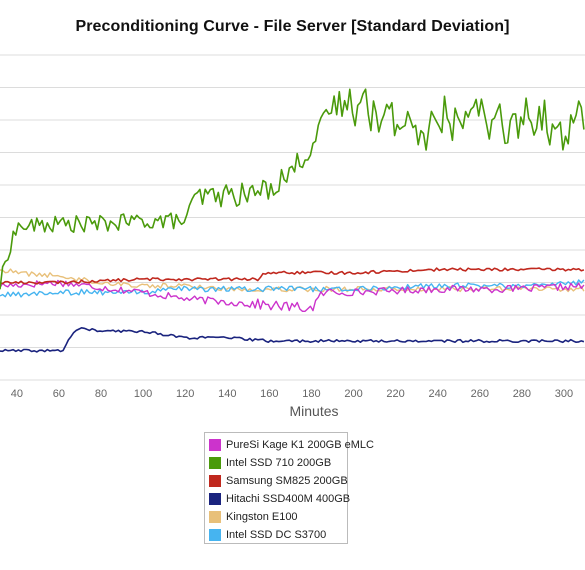 The height and width of the screenshot is (570, 585). Describe the element at coordinates (395, 394) in the screenshot. I see `x-tick-label: 220` at that location.